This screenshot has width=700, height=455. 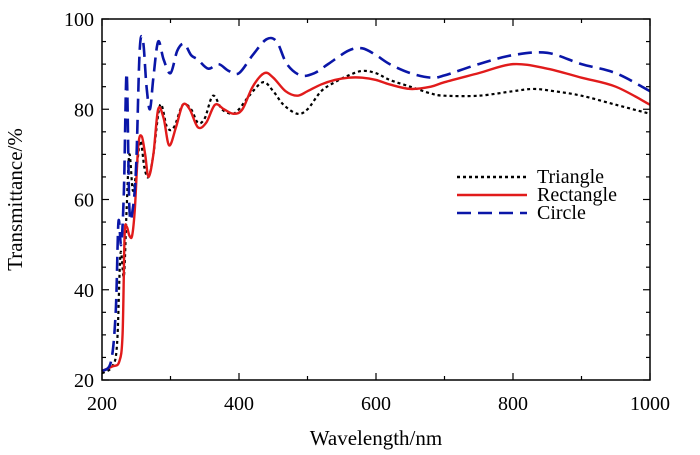 What do you see at coordinates (239, 404) in the screenshot?
I see `x-tick-label: 400` at bounding box center [239, 404].